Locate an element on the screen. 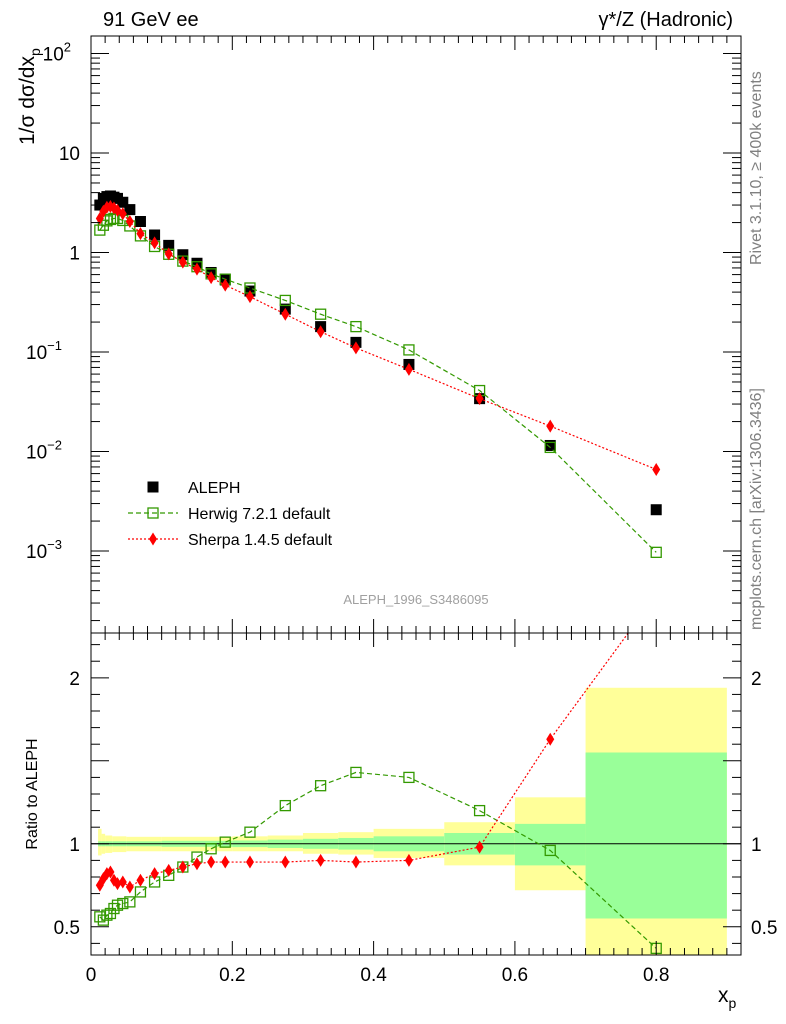  legend-marker-aleph is located at coordinates (153, 487).